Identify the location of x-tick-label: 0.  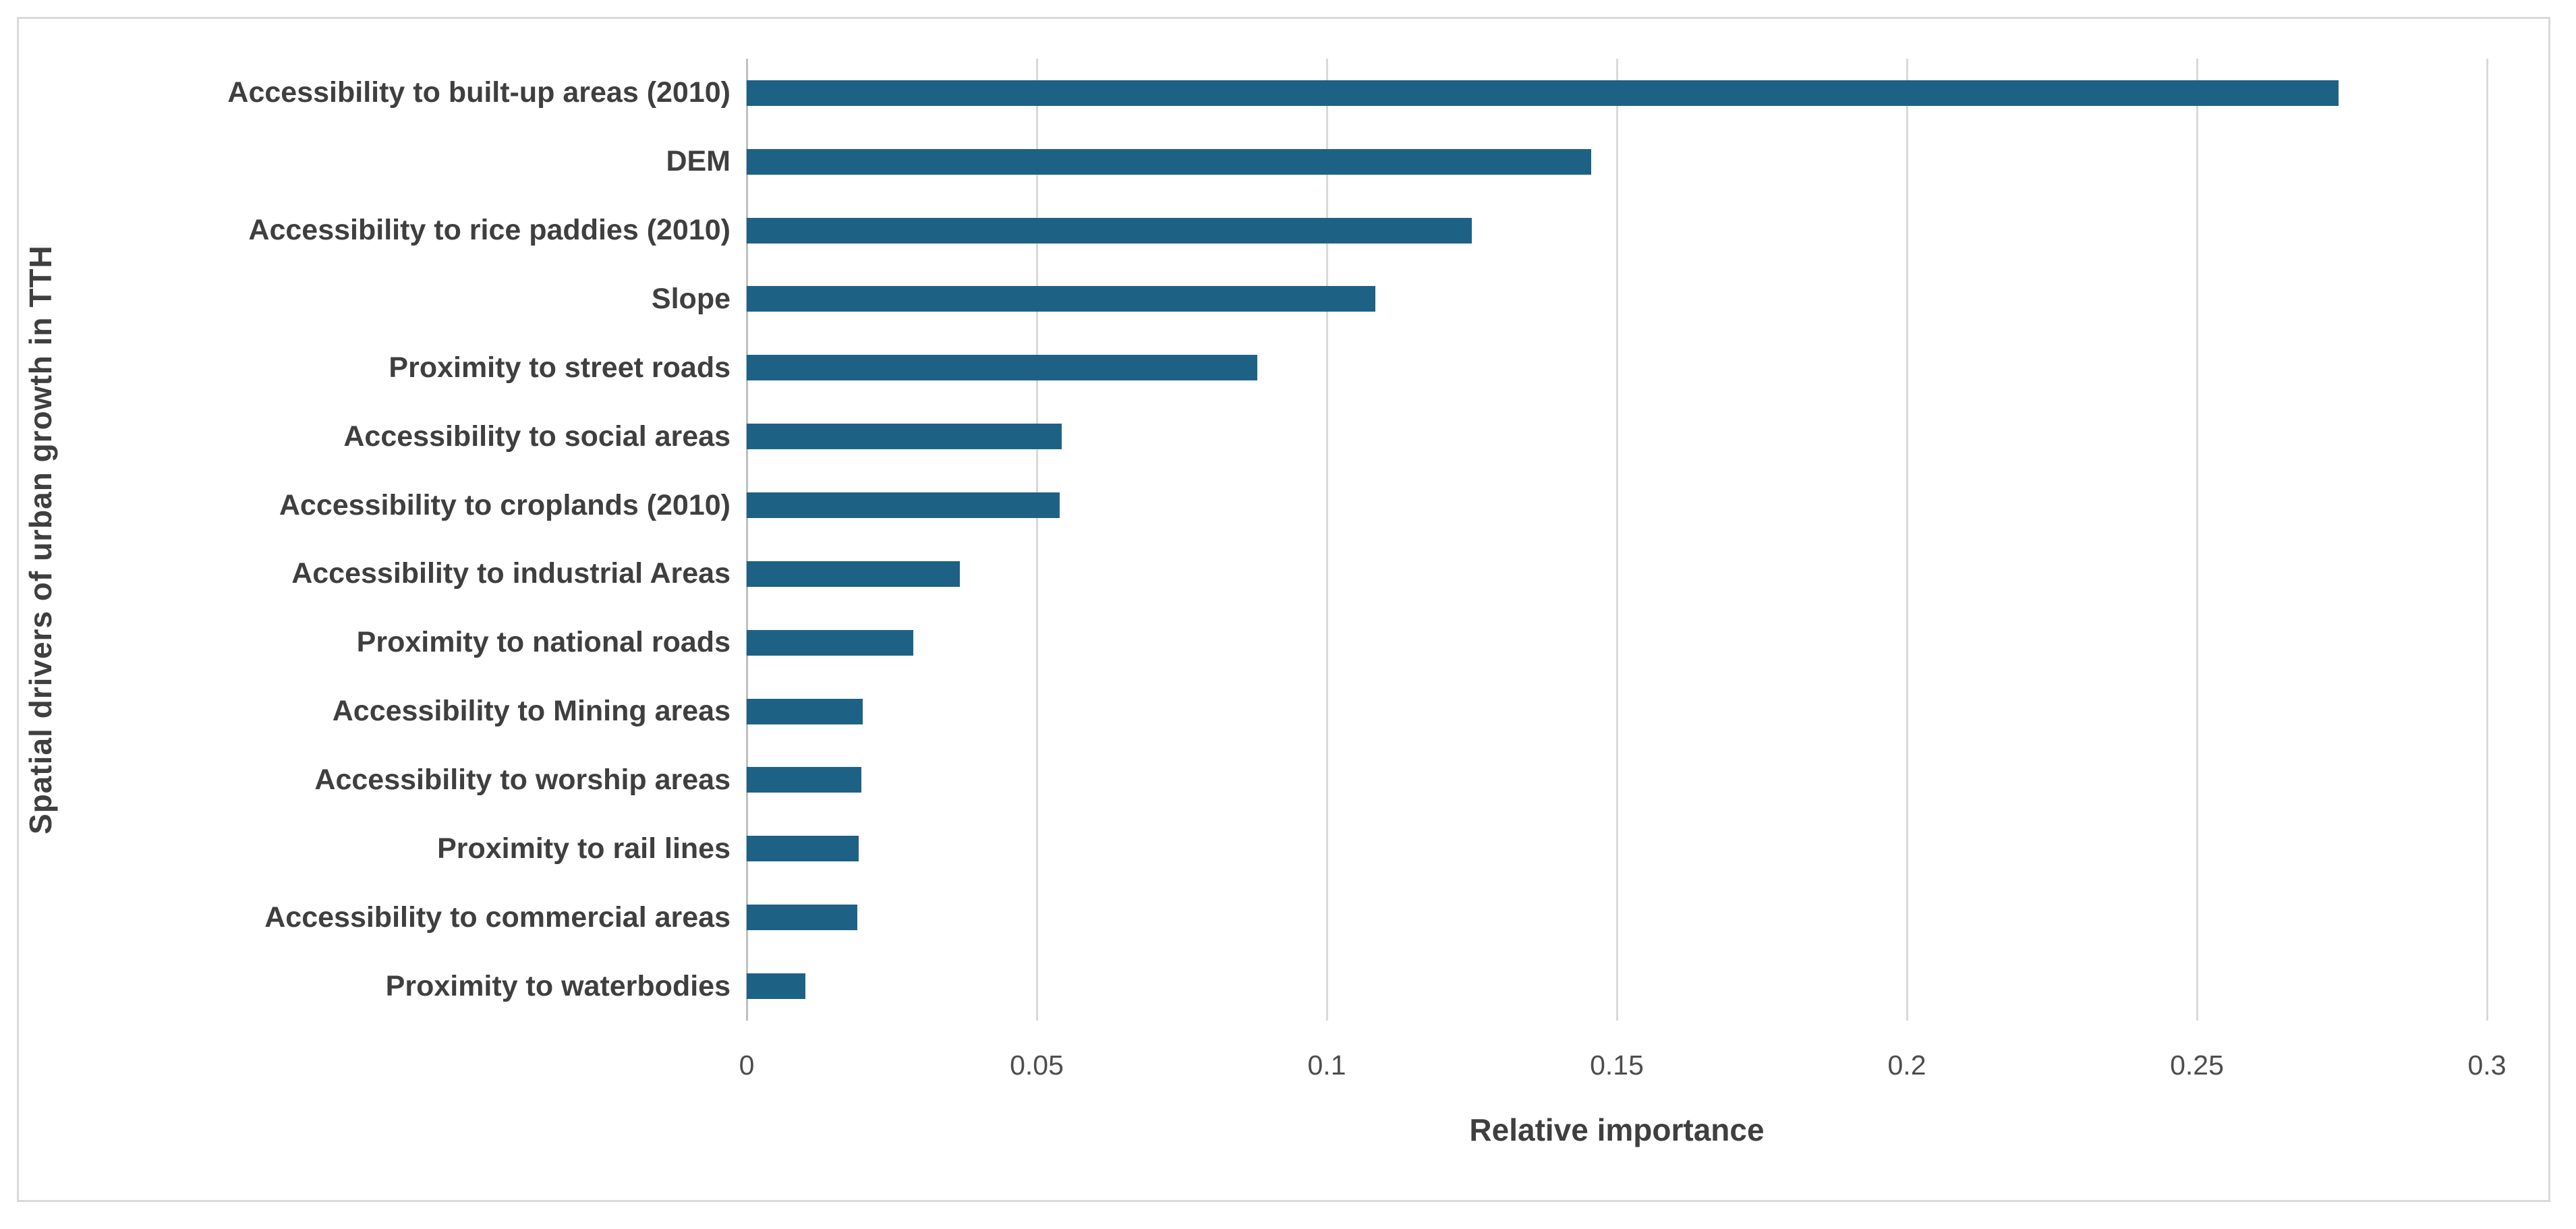
(747, 1065).